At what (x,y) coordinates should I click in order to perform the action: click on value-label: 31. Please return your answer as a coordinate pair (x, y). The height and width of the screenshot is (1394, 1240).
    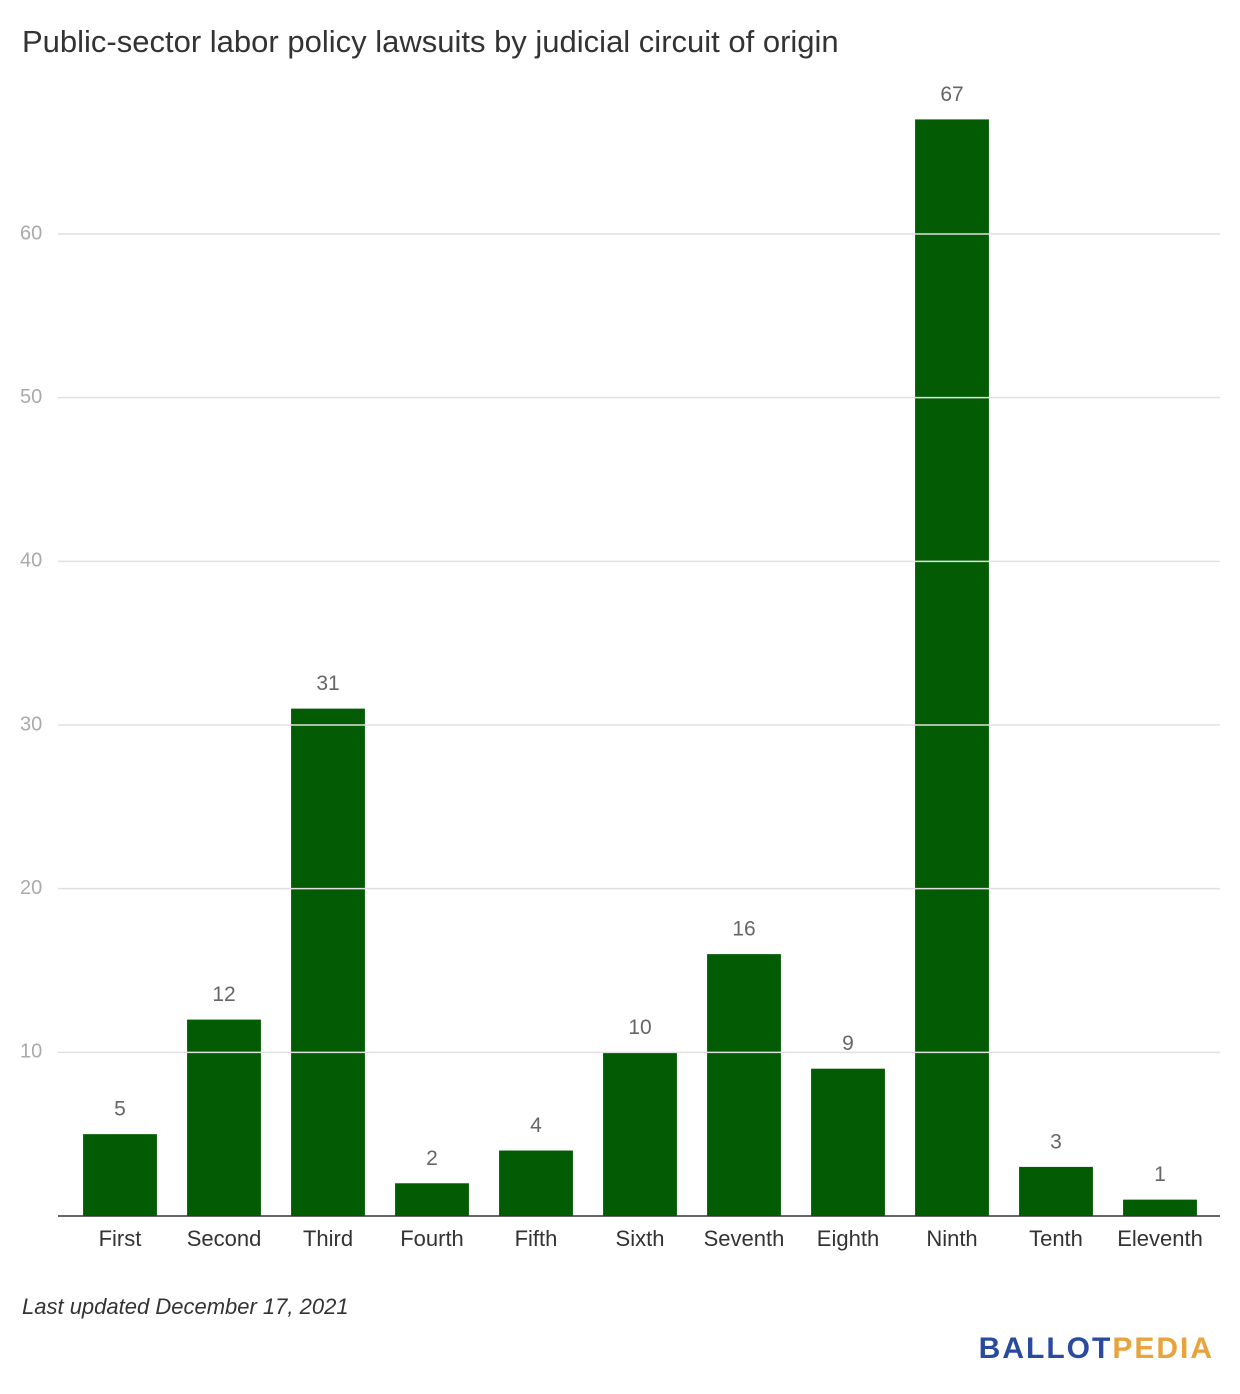
    Looking at the image, I should click on (327, 683).